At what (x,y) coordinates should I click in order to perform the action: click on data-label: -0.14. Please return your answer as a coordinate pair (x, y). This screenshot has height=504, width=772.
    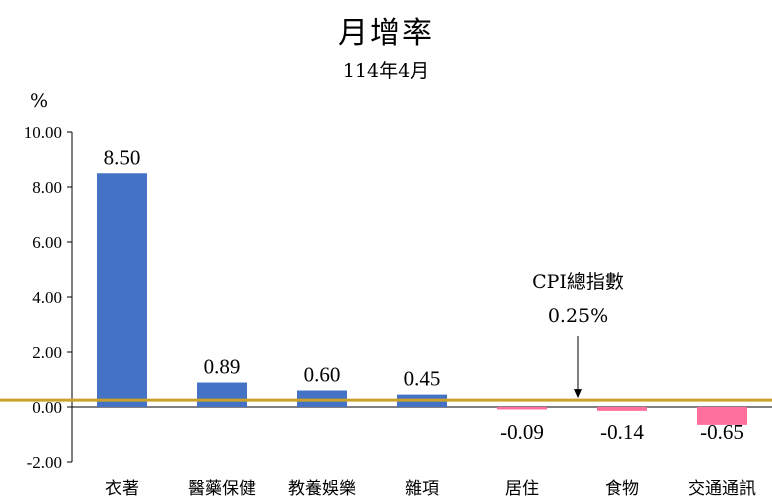
    Looking at the image, I should click on (622, 432).